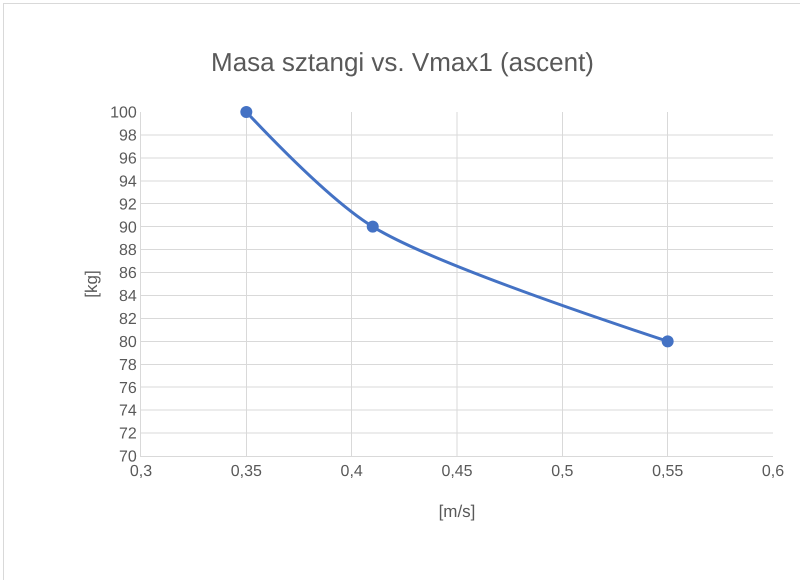  I want to click on y-tick-label: 72, so click(128, 434).